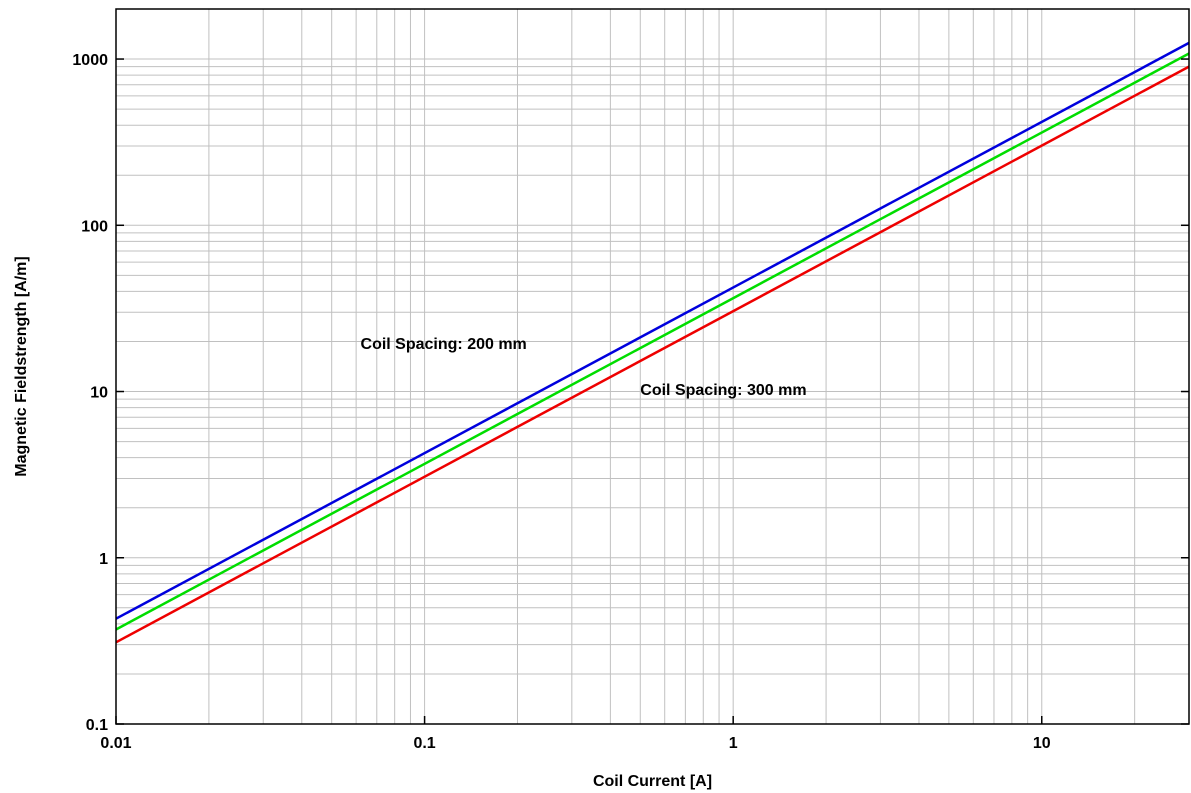 Image resolution: width=1191 pixels, height=793 pixels. What do you see at coordinates (733, 743) in the screenshot?
I see `x-tick-label: 1` at bounding box center [733, 743].